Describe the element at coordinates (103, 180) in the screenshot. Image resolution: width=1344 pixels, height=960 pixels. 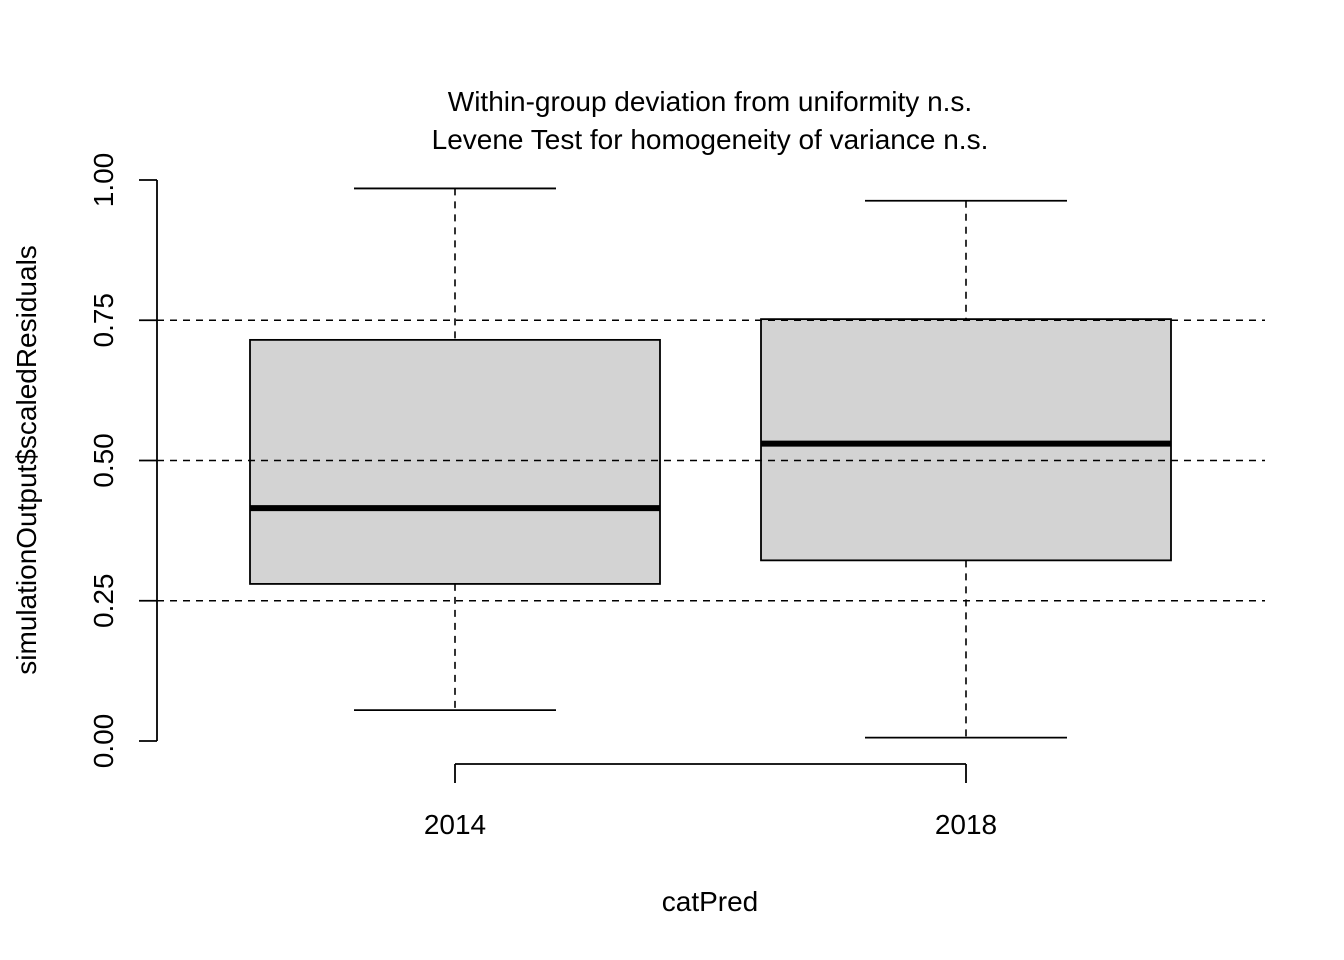
I see `y-tick-label: 1.00` at that location.